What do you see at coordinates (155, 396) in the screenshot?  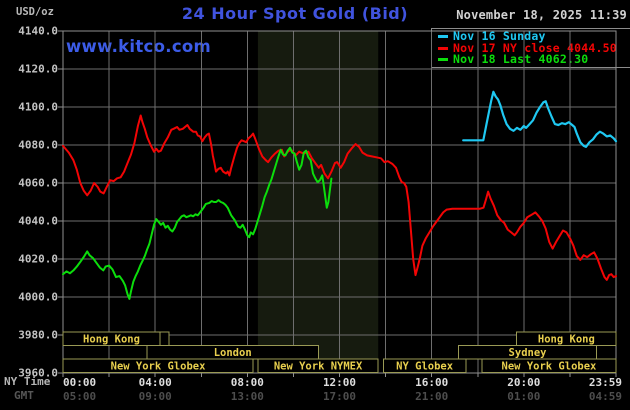 I see `x-tick-gmt: 09:00` at bounding box center [155, 396].